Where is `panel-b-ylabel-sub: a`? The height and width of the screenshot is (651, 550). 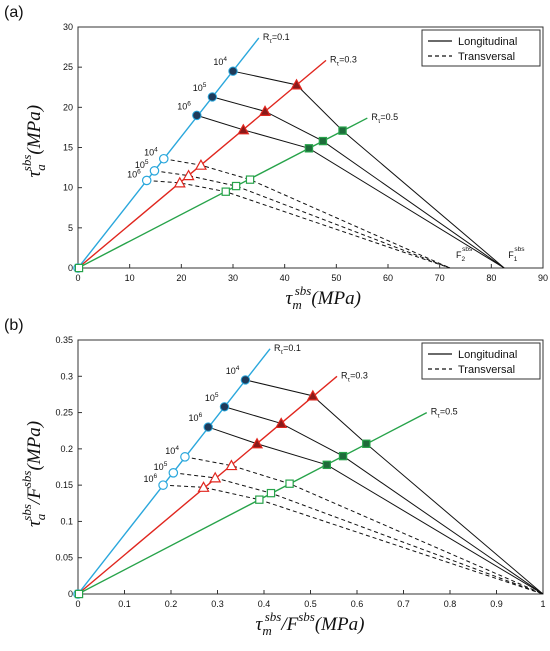 panel-b-ylabel-sub: a is located at coordinates (40, 516).